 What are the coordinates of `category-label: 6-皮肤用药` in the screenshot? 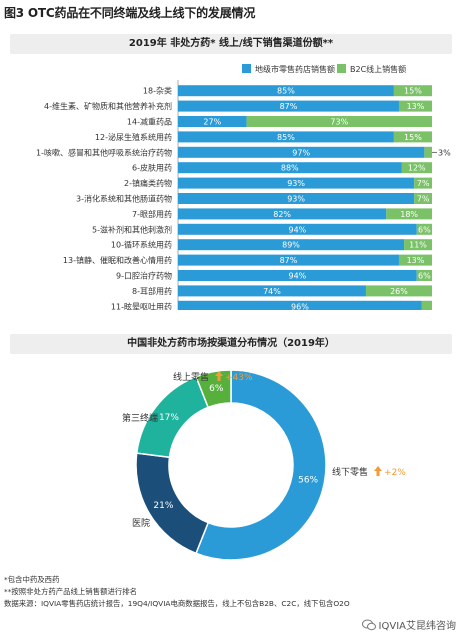 It's located at (152, 168).